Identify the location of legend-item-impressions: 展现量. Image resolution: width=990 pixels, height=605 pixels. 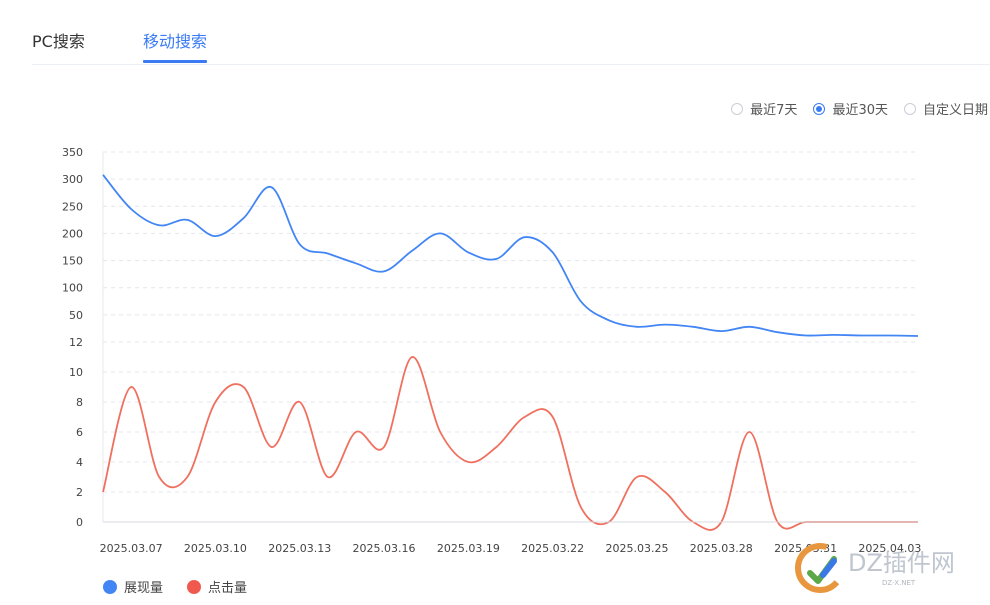
(133, 586).